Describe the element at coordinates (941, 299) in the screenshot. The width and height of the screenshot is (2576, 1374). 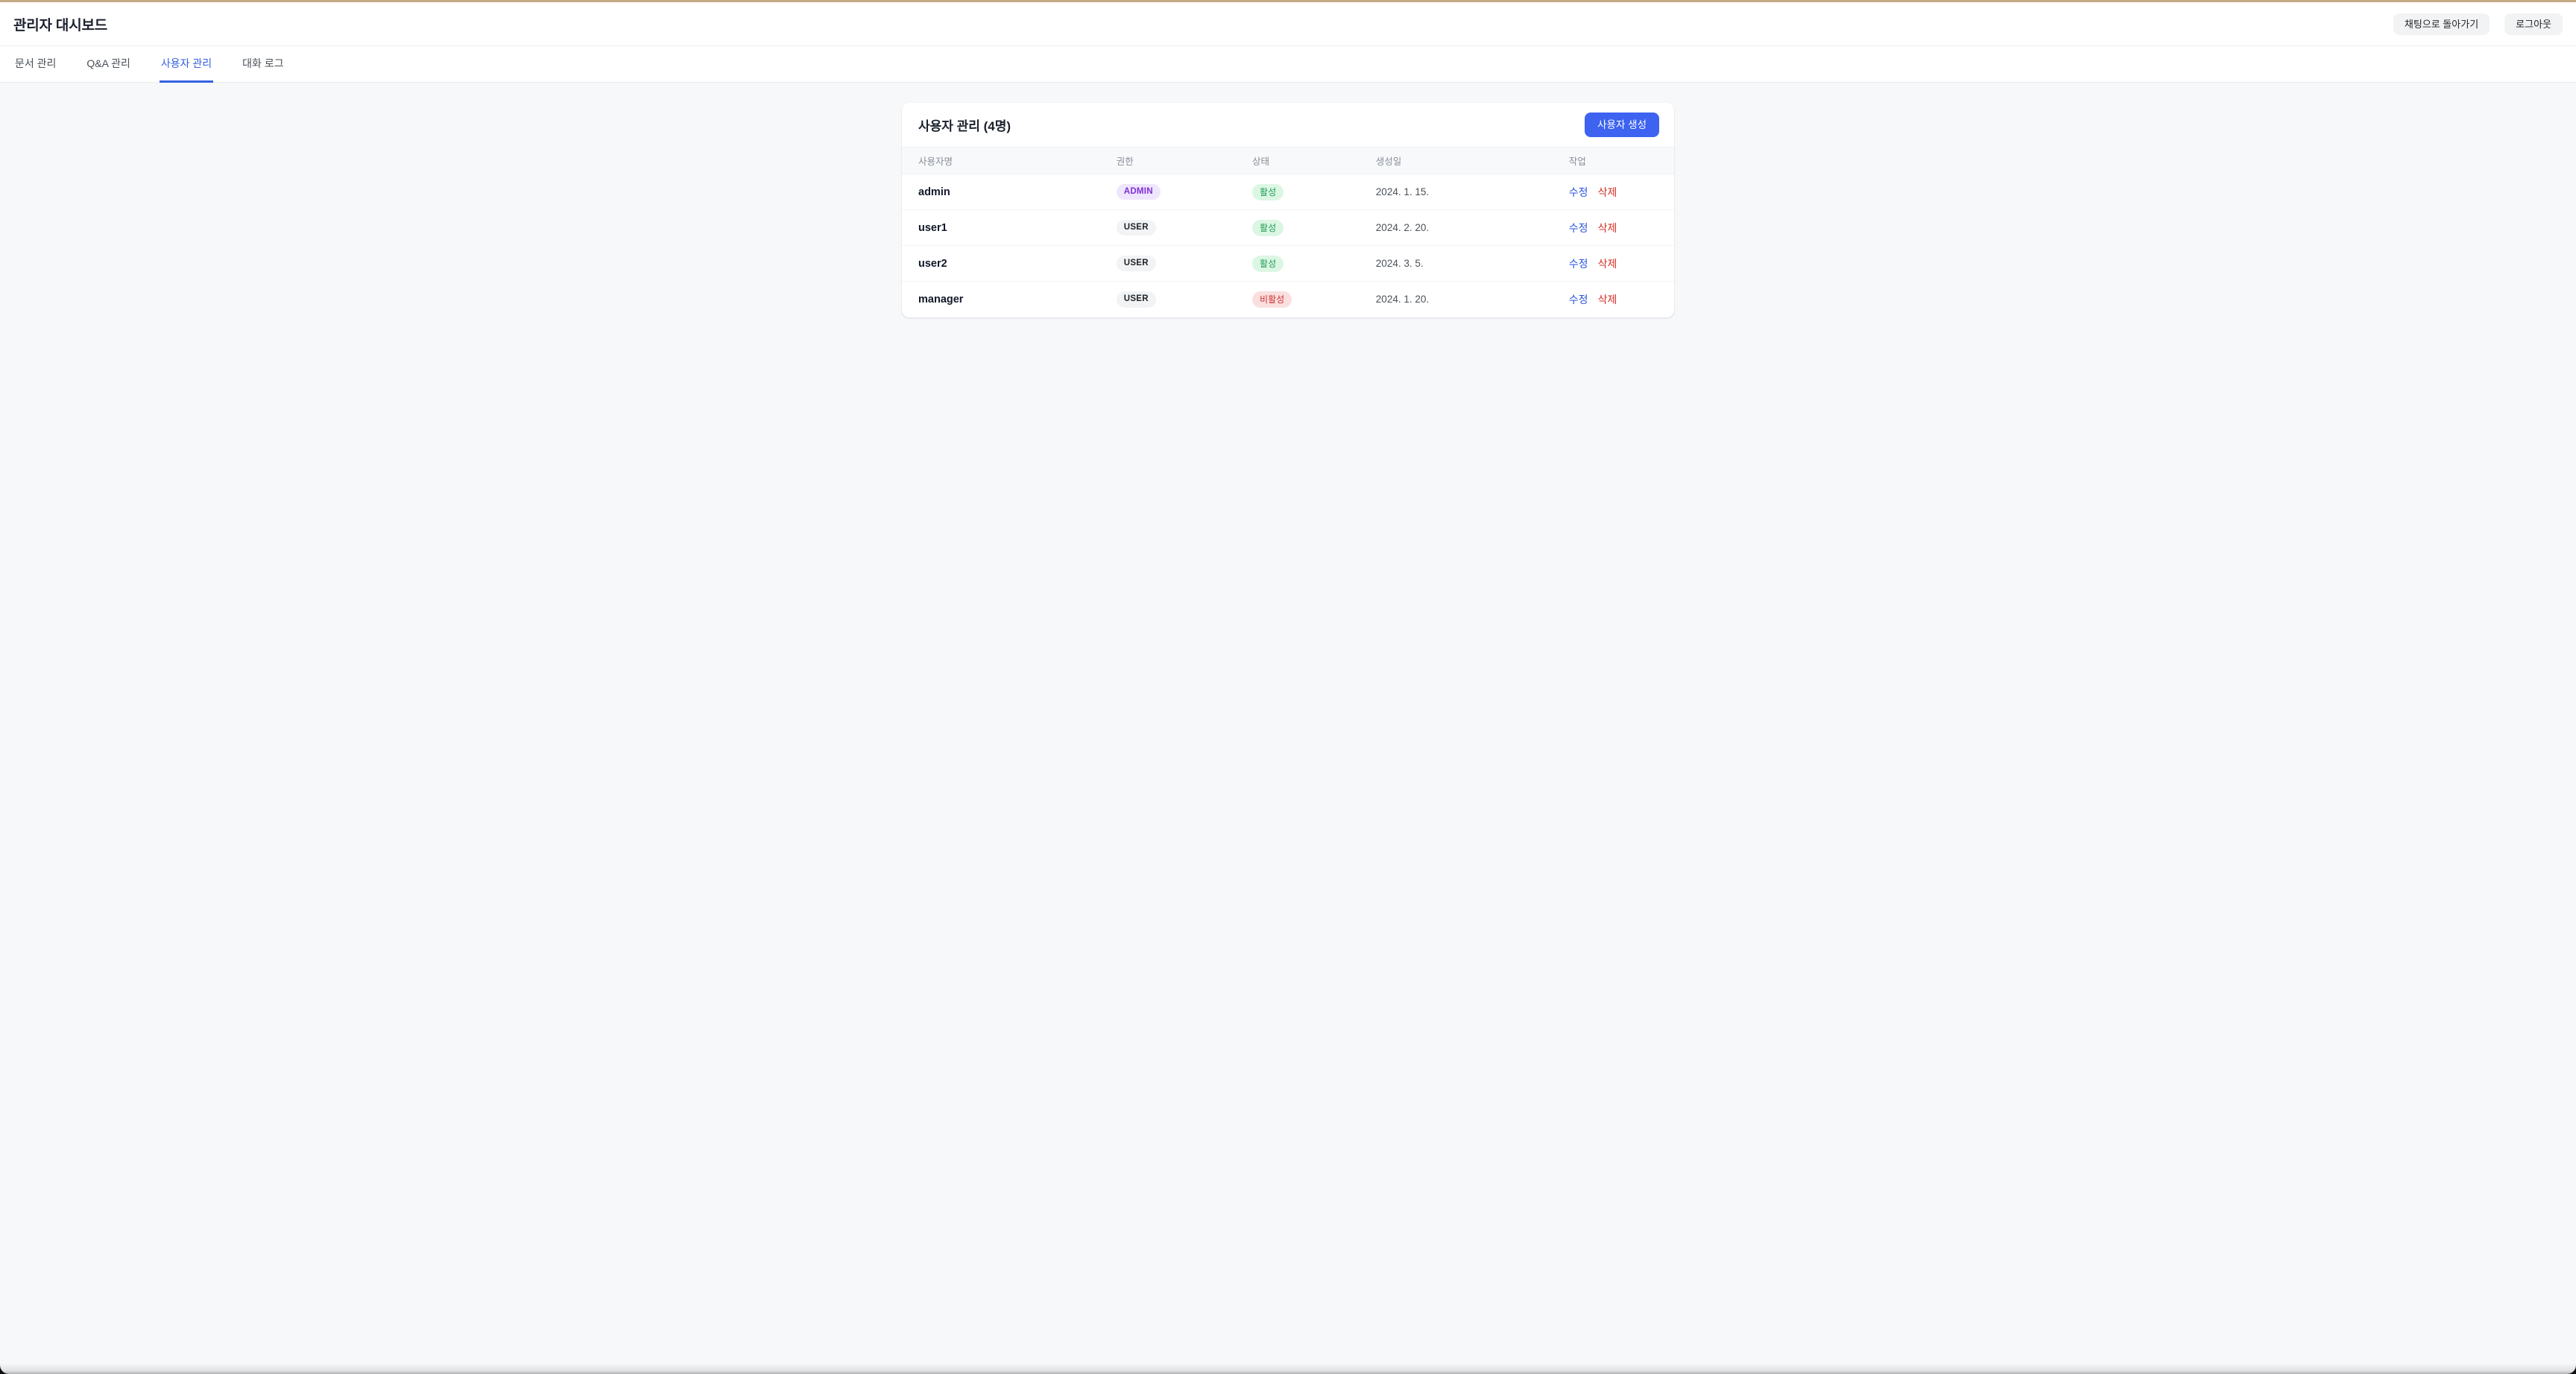
I see `username-cell: manager` at that location.